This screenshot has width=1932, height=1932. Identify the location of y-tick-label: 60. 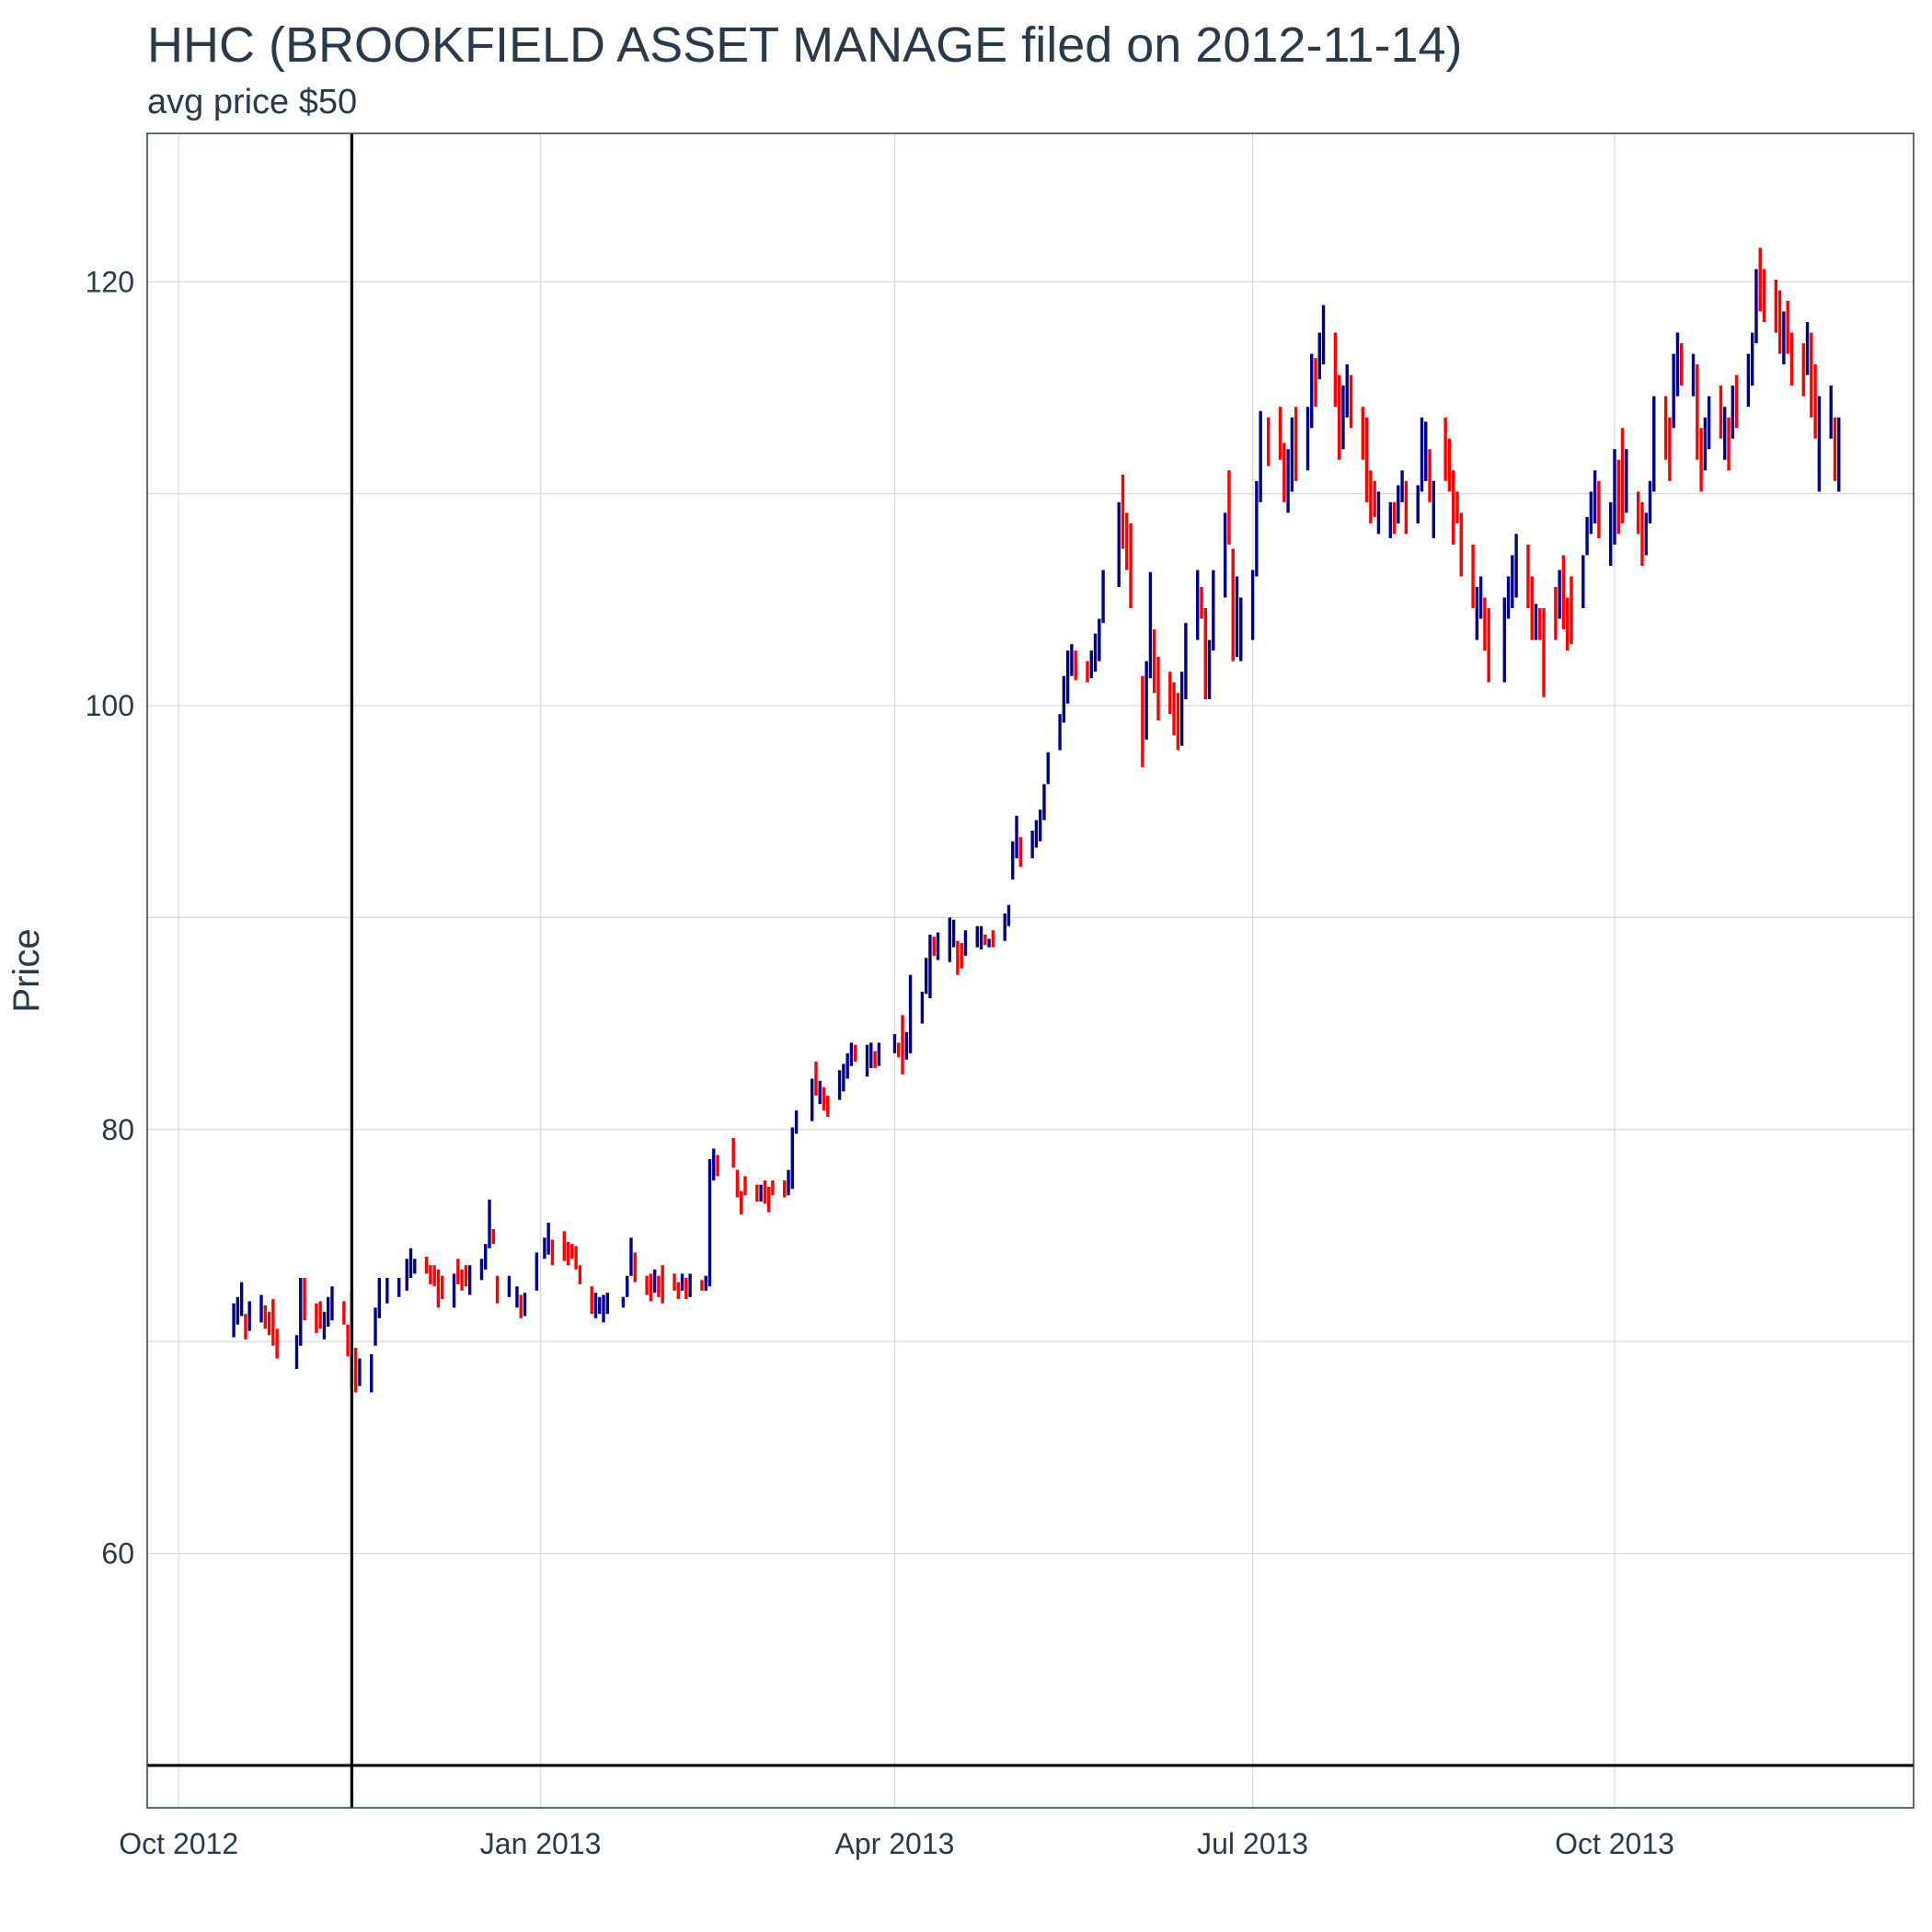
(117, 1553).